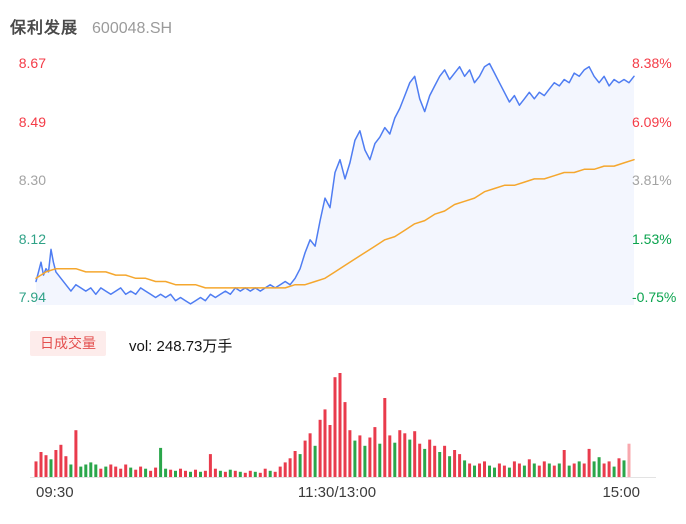 The width and height of the screenshot is (686, 524). I want to click on x-axis-label-close: 15:00, so click(621, 492).